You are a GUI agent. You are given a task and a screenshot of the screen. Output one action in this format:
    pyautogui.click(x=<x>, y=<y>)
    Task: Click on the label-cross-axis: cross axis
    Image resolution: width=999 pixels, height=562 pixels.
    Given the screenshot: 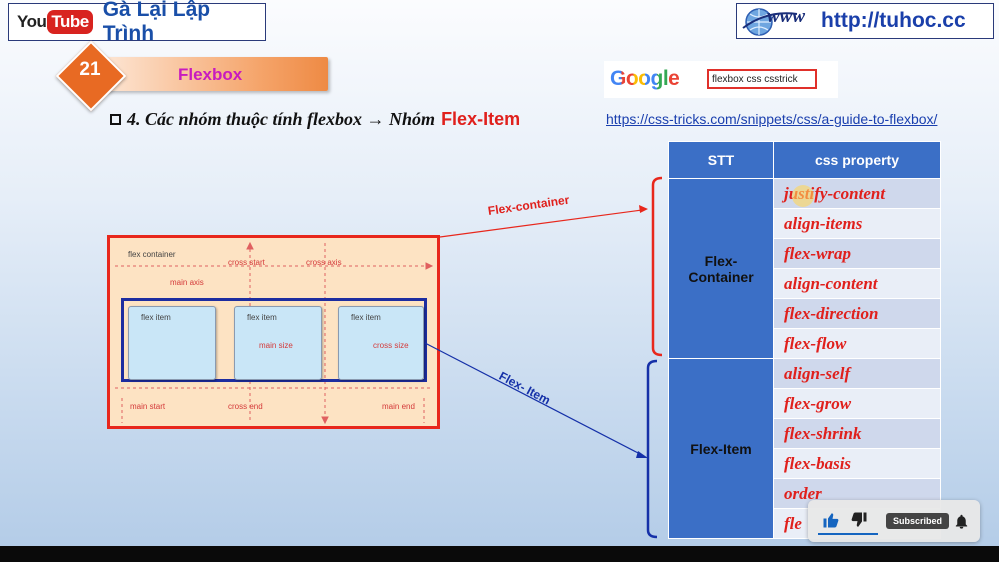 What is the action you would take?
    pyautogui.click(x=324, y=262)
    